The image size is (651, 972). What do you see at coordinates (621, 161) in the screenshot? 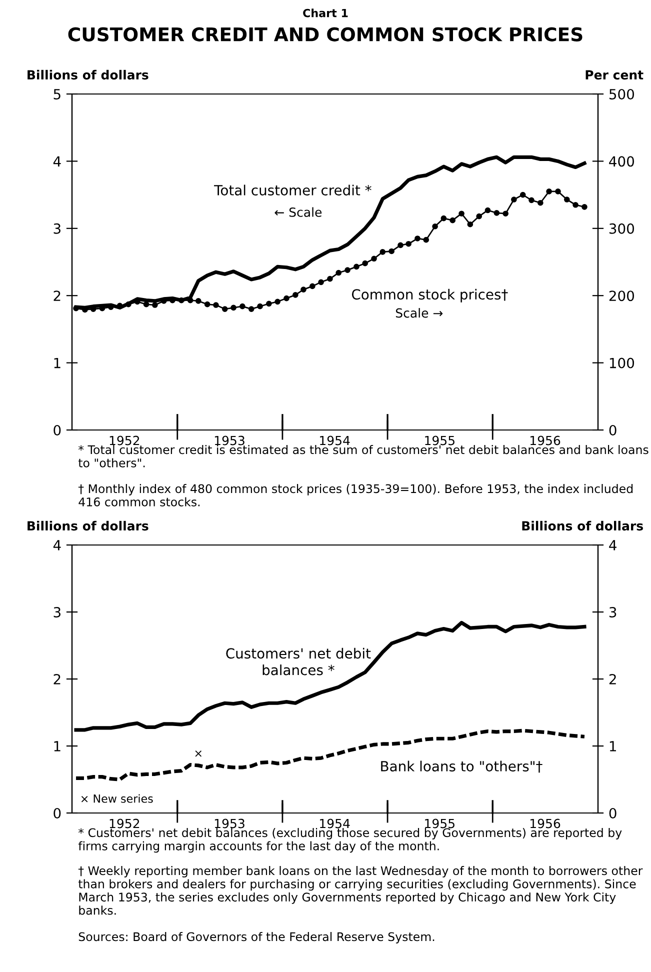
I see `y2-tick-label: 400` at bounding box center [621, 161].